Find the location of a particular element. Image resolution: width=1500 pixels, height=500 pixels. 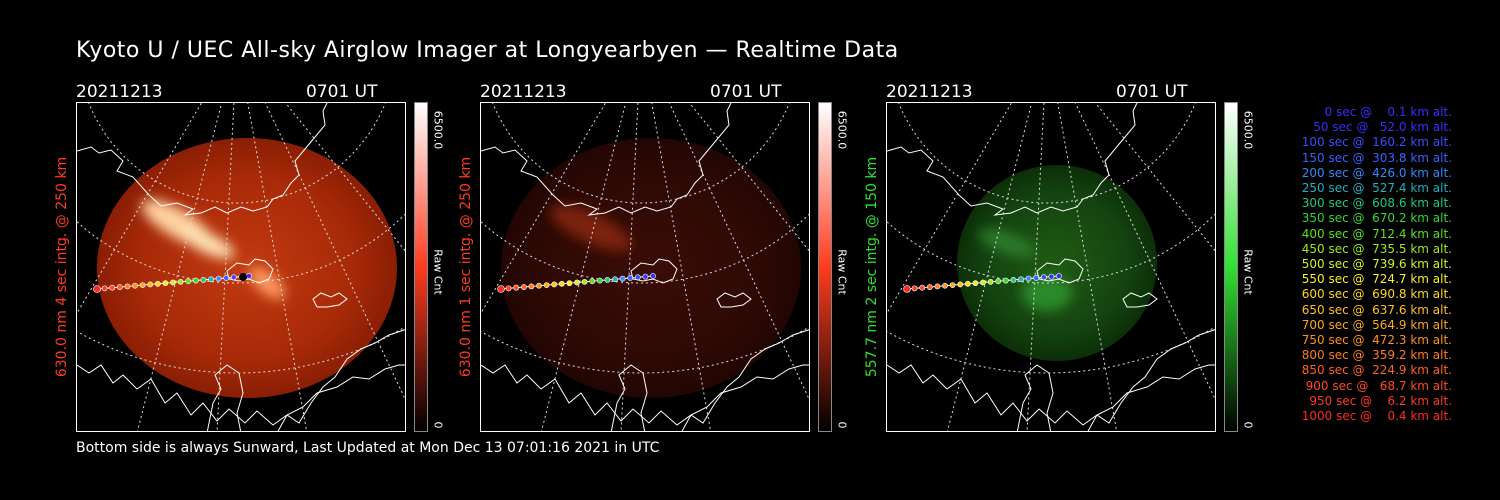

colorbar is located at coordinates (421, 267).